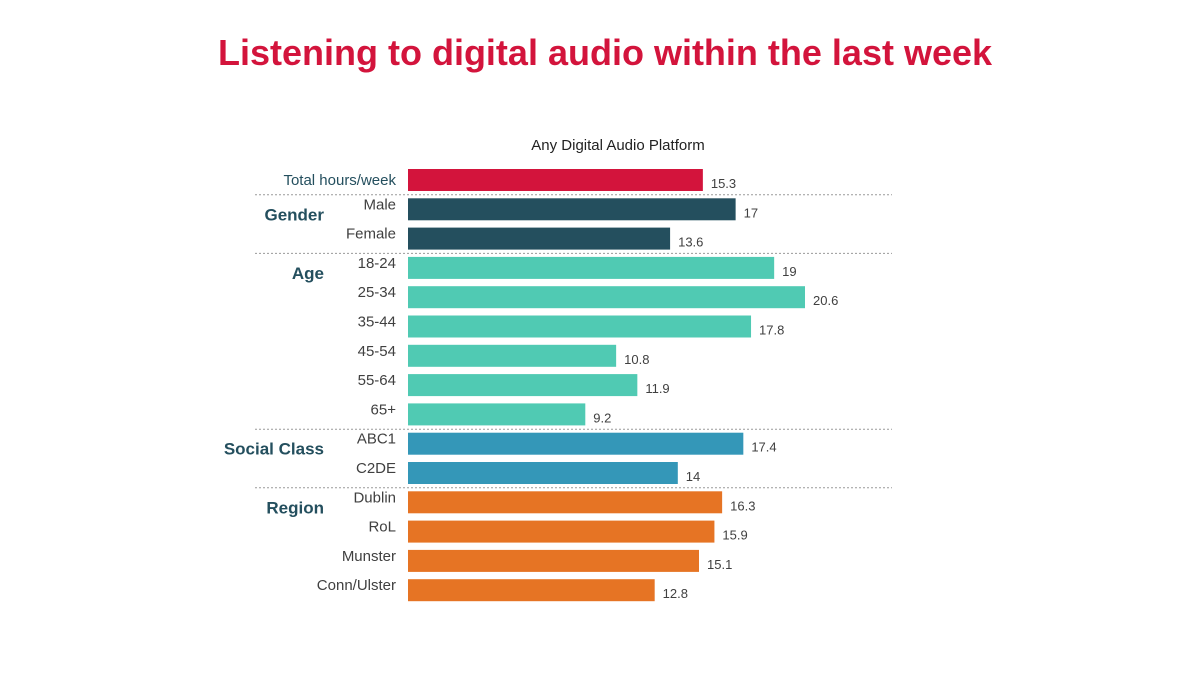 This screenshot has height=675, width=1200. Describe the element at coordinates (377, 263) in the screenshot. I see `bar-category-label: 18-24` at that location.